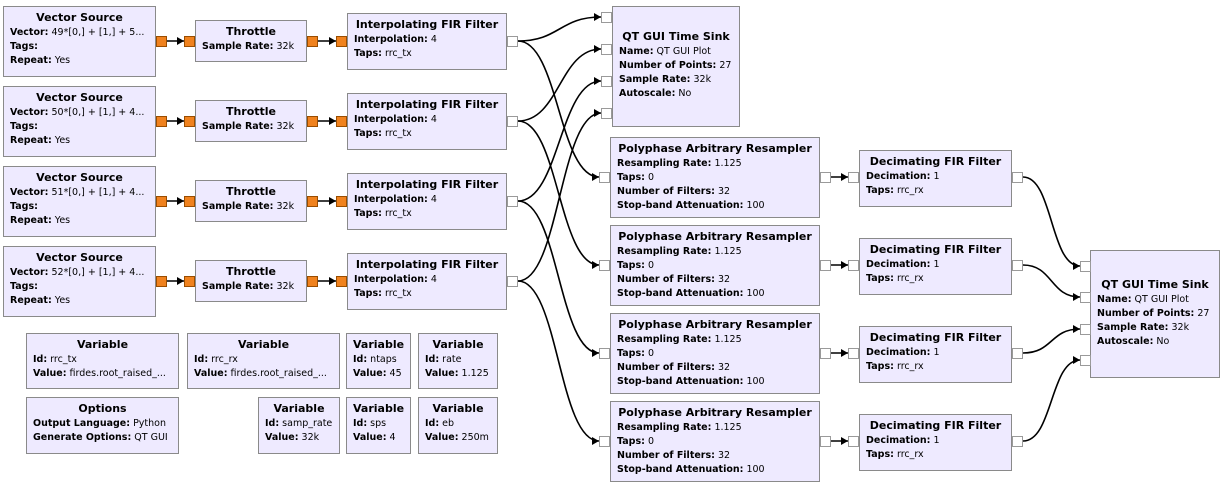 Image resolution: width=1223 pixels, height=485 pixels. What do you see at coordinates (251, 41) in the screenshot?
I see `throttle-1-block: Throttle Sample Rate: 32k` at bounding box center [251, 41].